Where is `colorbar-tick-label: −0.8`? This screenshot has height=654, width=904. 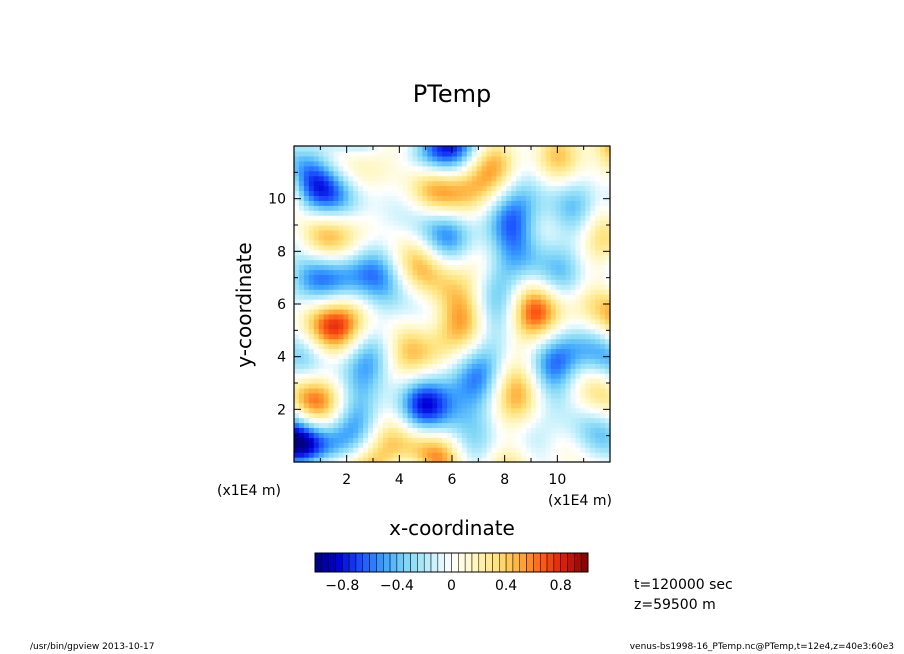 colorbar-tick-label: −0.8 is located at coordinates (342, 586).